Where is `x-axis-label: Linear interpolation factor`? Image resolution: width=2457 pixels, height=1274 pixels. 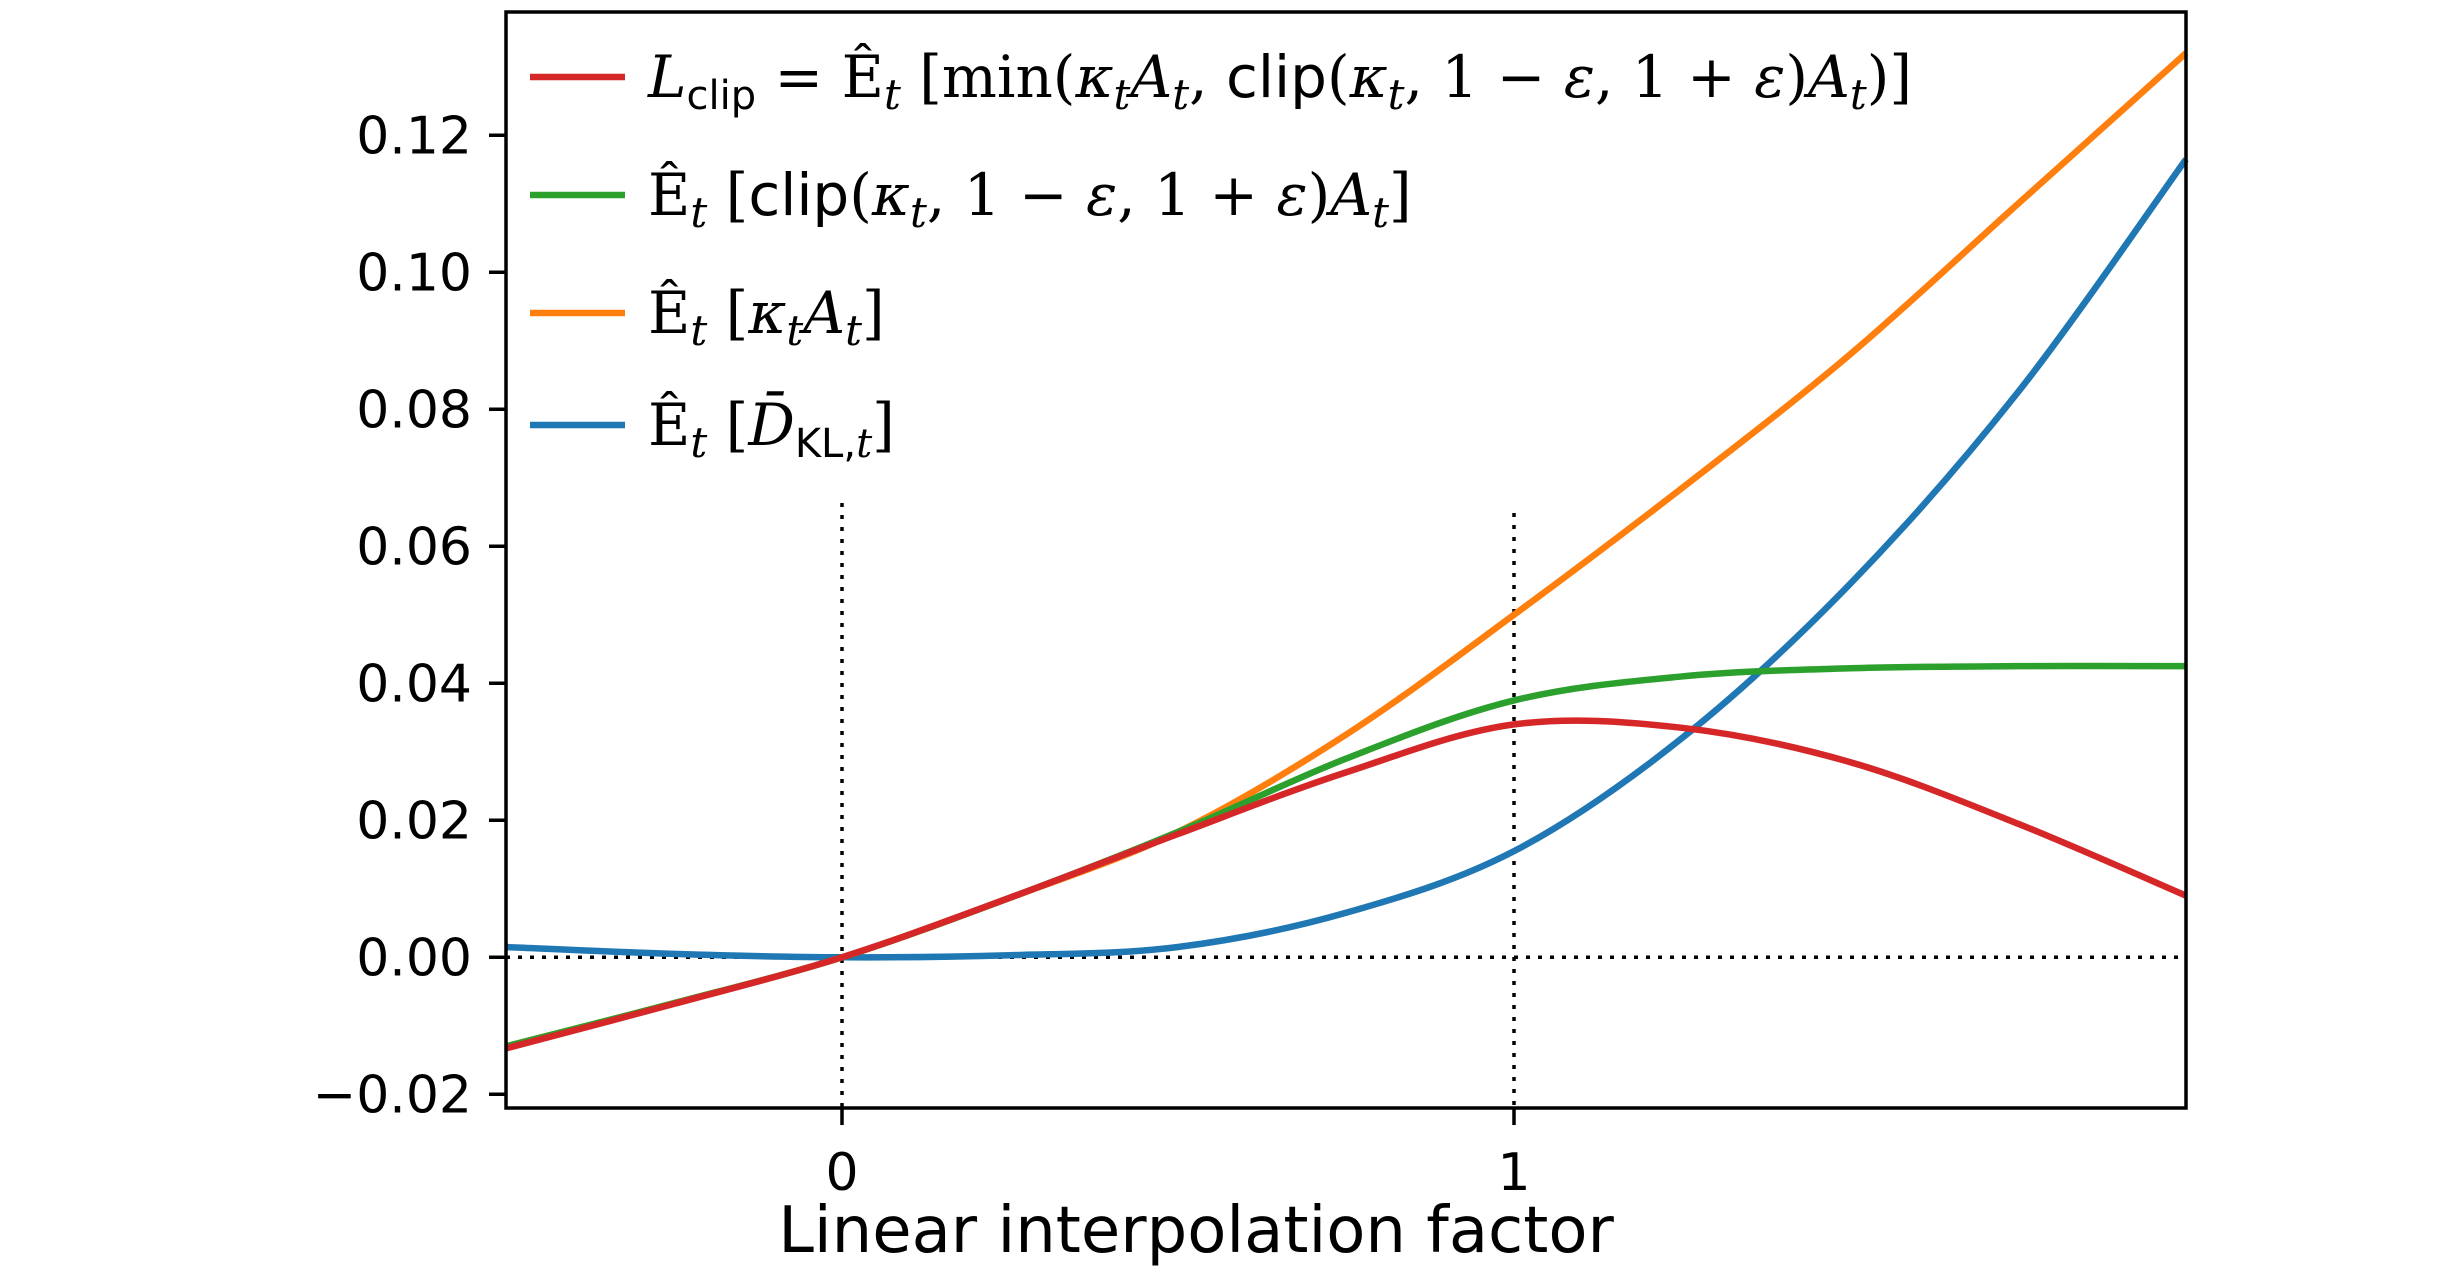 x-axis-label: Linear interpolation factor is located at coordinates (1196, 1231).